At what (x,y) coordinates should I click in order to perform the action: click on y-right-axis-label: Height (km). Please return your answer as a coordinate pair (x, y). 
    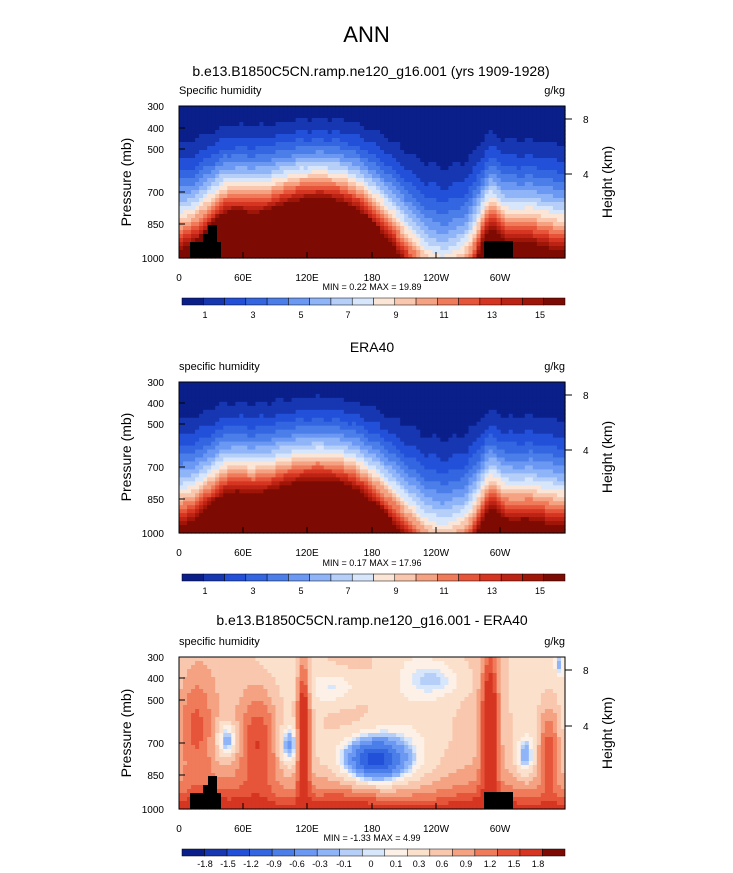
    Looking at the image, I should click on (607, 182).